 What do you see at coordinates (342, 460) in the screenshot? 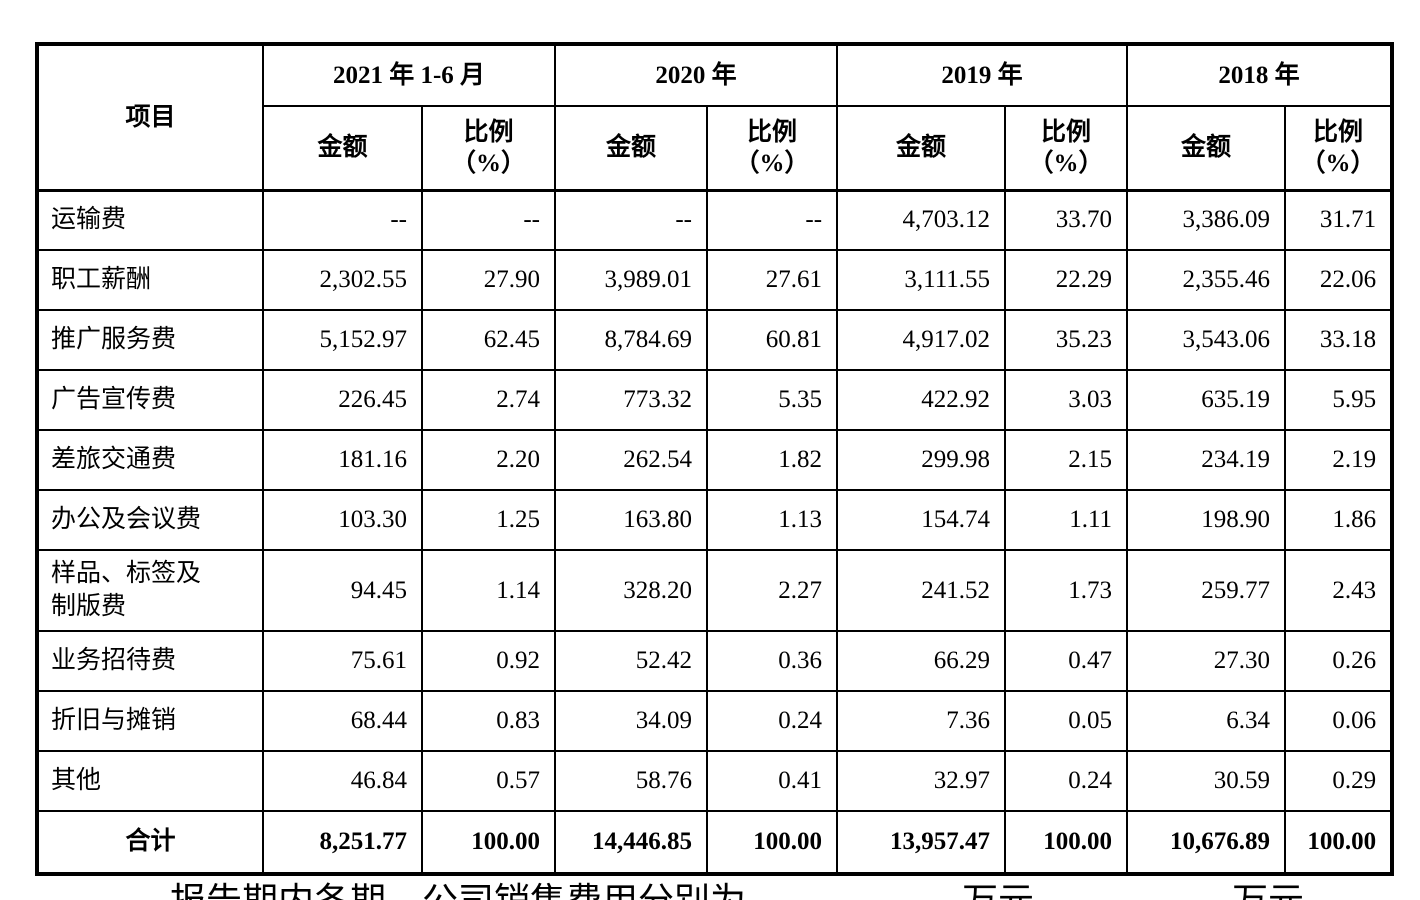
I see `amount-cell: 181.16` at bounding box center [342, 460].